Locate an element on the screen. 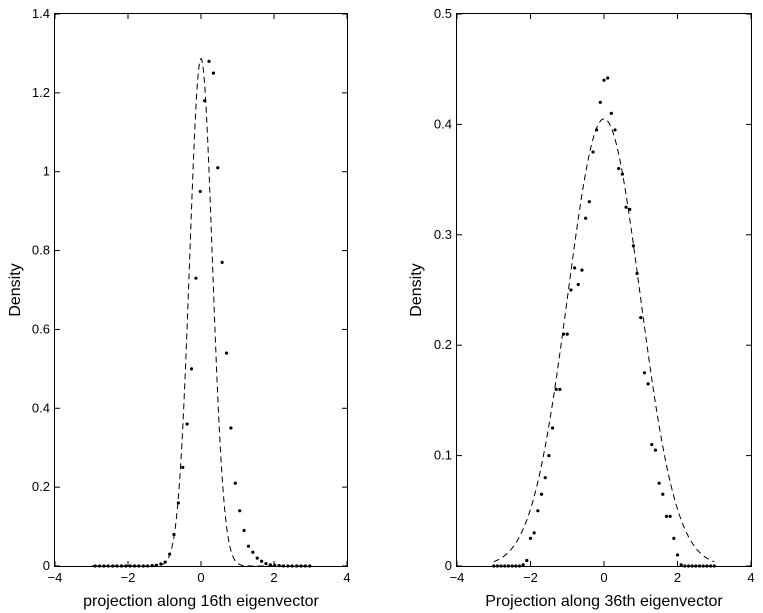  left-x-tick-label: −2 is located at coordinates (128, 577).